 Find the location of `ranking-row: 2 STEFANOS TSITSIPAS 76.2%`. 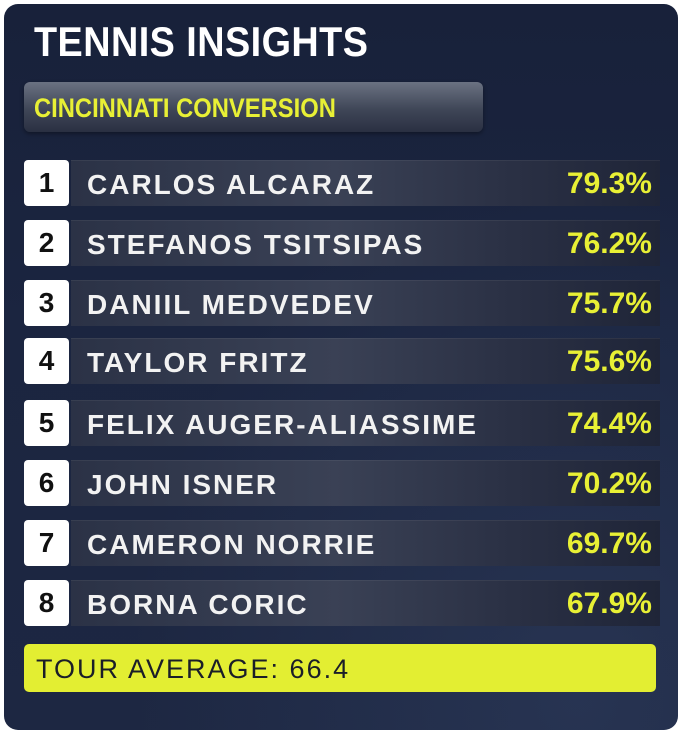

ranking-row: 2 STEFANOS TSITSIPAS 76.2% is located at coordinates (342, 243).